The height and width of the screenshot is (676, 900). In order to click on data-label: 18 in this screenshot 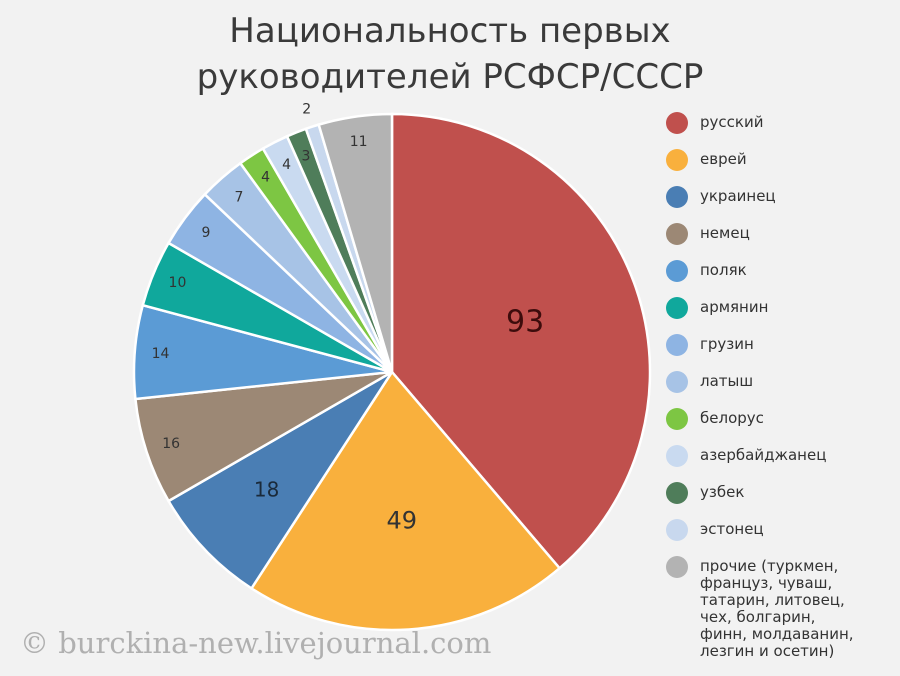, I will do `click(266, 489)`.